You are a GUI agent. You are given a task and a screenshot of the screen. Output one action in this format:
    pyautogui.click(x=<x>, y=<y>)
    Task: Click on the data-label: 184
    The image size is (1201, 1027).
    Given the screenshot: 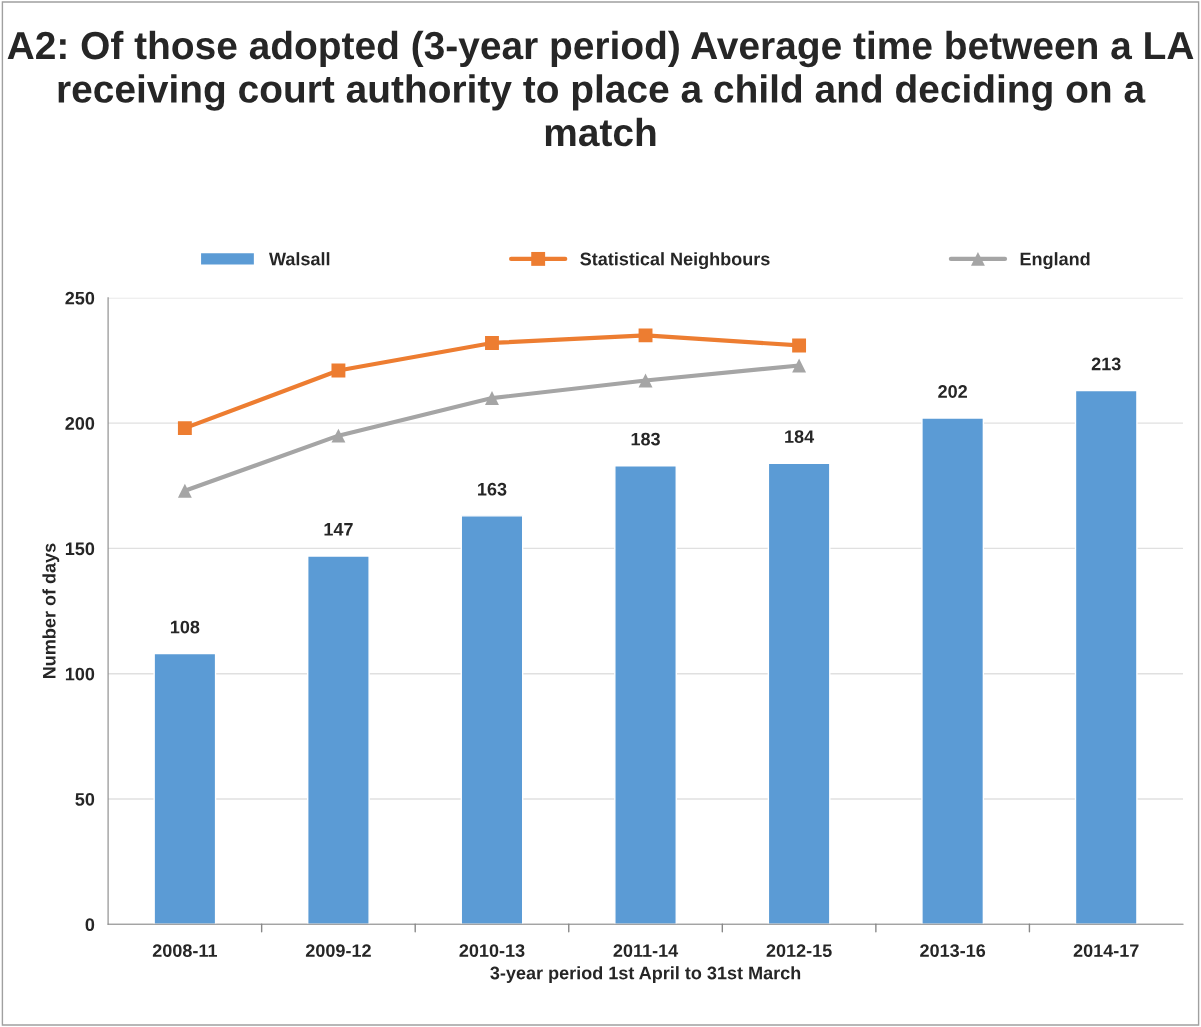 What is the action you would take?
    pyautogui.click(x=800, y=436)
    